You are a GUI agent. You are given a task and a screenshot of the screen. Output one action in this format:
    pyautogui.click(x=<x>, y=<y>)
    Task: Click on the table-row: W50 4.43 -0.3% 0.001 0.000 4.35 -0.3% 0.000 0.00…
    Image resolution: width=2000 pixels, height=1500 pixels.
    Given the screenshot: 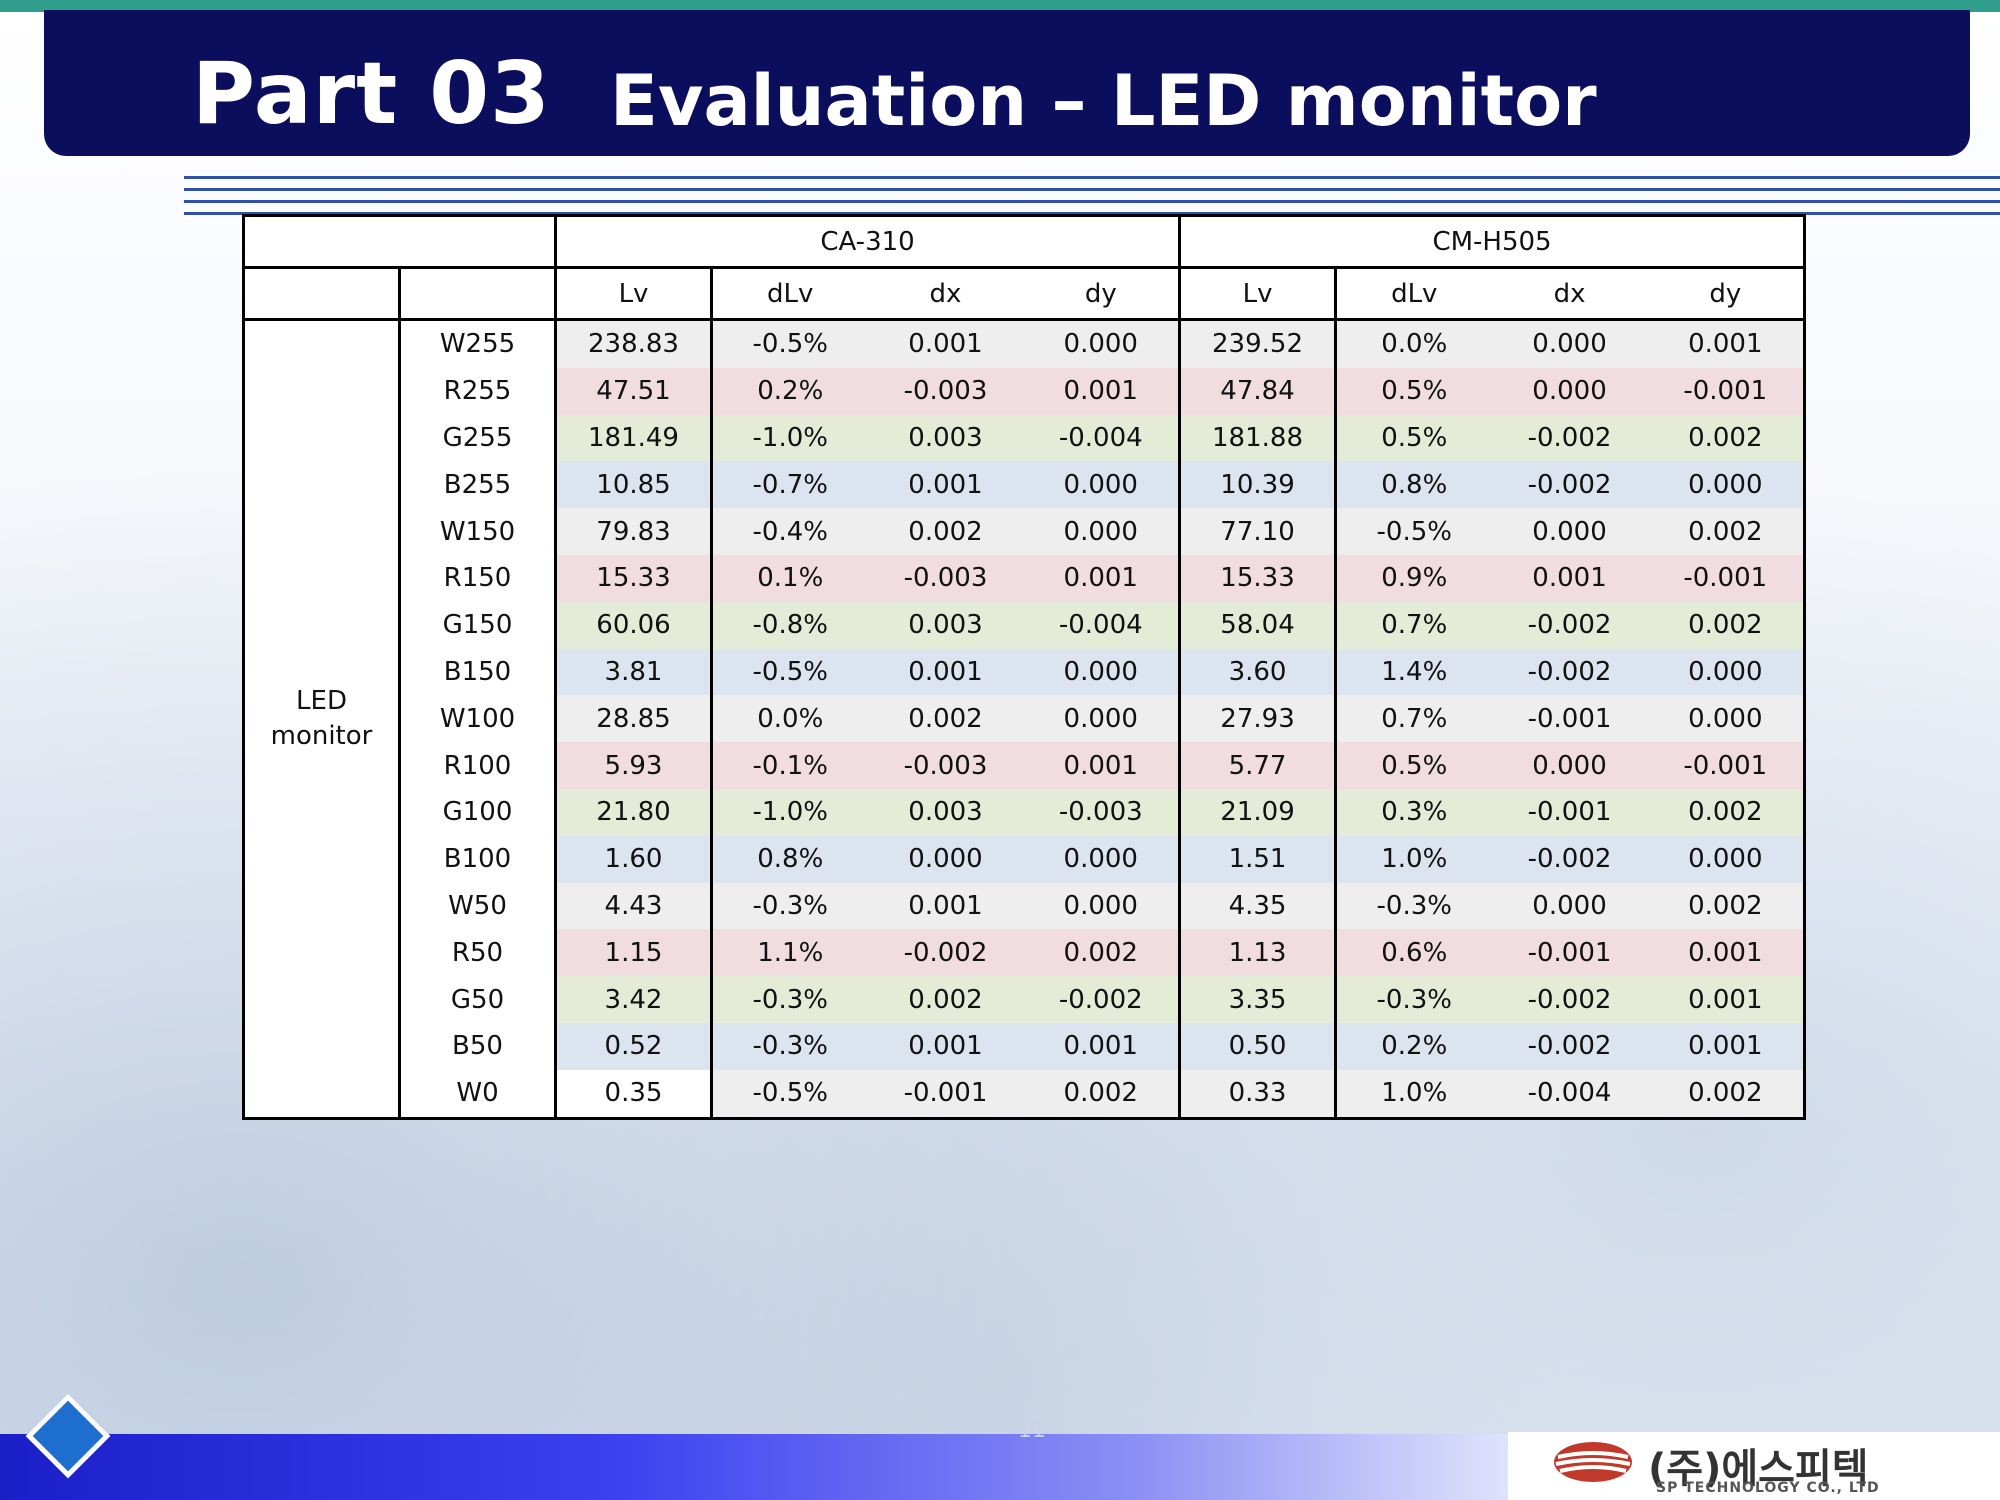 What is the action you would take?
    pyautogui.click(x=1025, y=906)
    